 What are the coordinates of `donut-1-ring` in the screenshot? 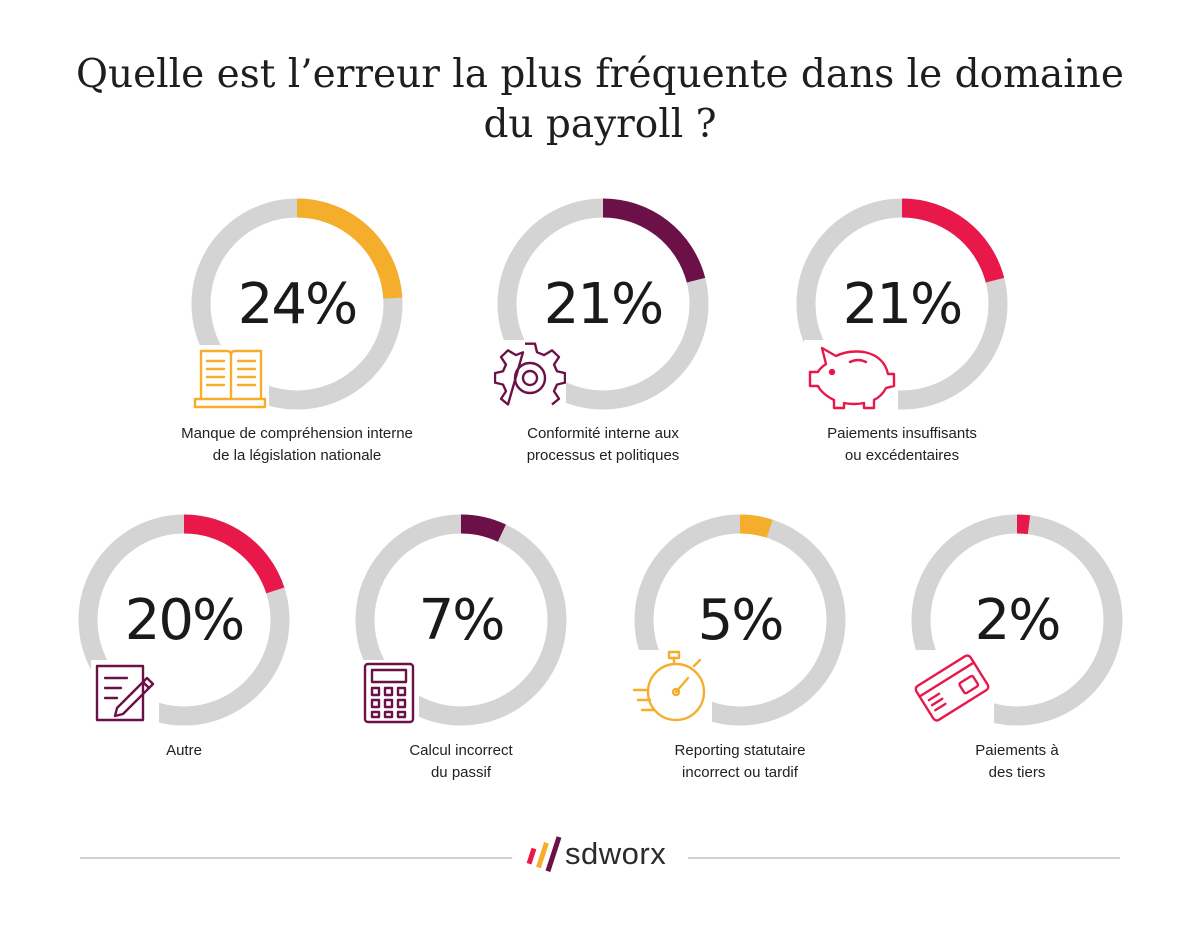 It's located at (297, 304).